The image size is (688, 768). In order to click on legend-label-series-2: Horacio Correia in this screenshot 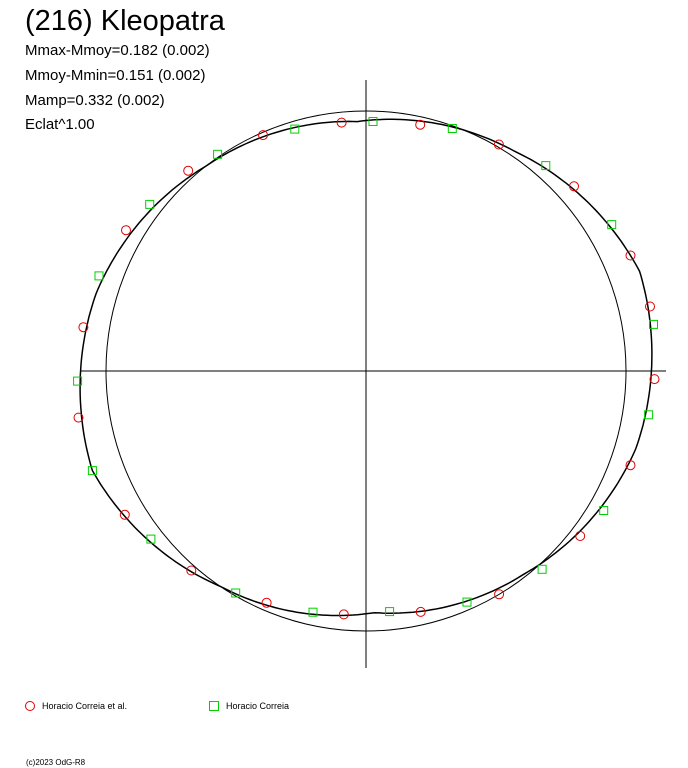, I will do `click(258, 706)`.